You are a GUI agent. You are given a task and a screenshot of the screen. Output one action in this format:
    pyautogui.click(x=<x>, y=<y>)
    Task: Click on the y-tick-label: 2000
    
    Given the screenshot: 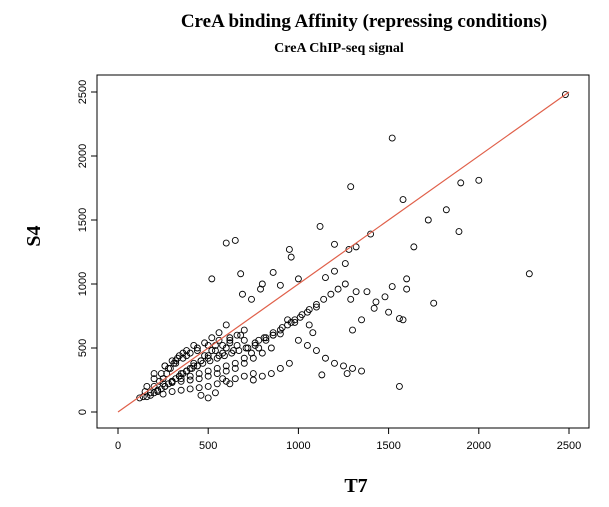 What is the action you would take?
    pyautogui.click(x=83, y=156)
    